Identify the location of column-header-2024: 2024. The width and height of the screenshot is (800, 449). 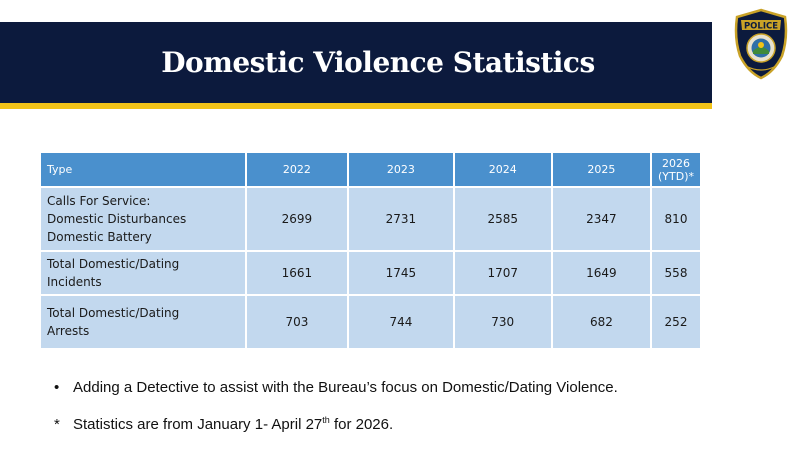
(502, 169).